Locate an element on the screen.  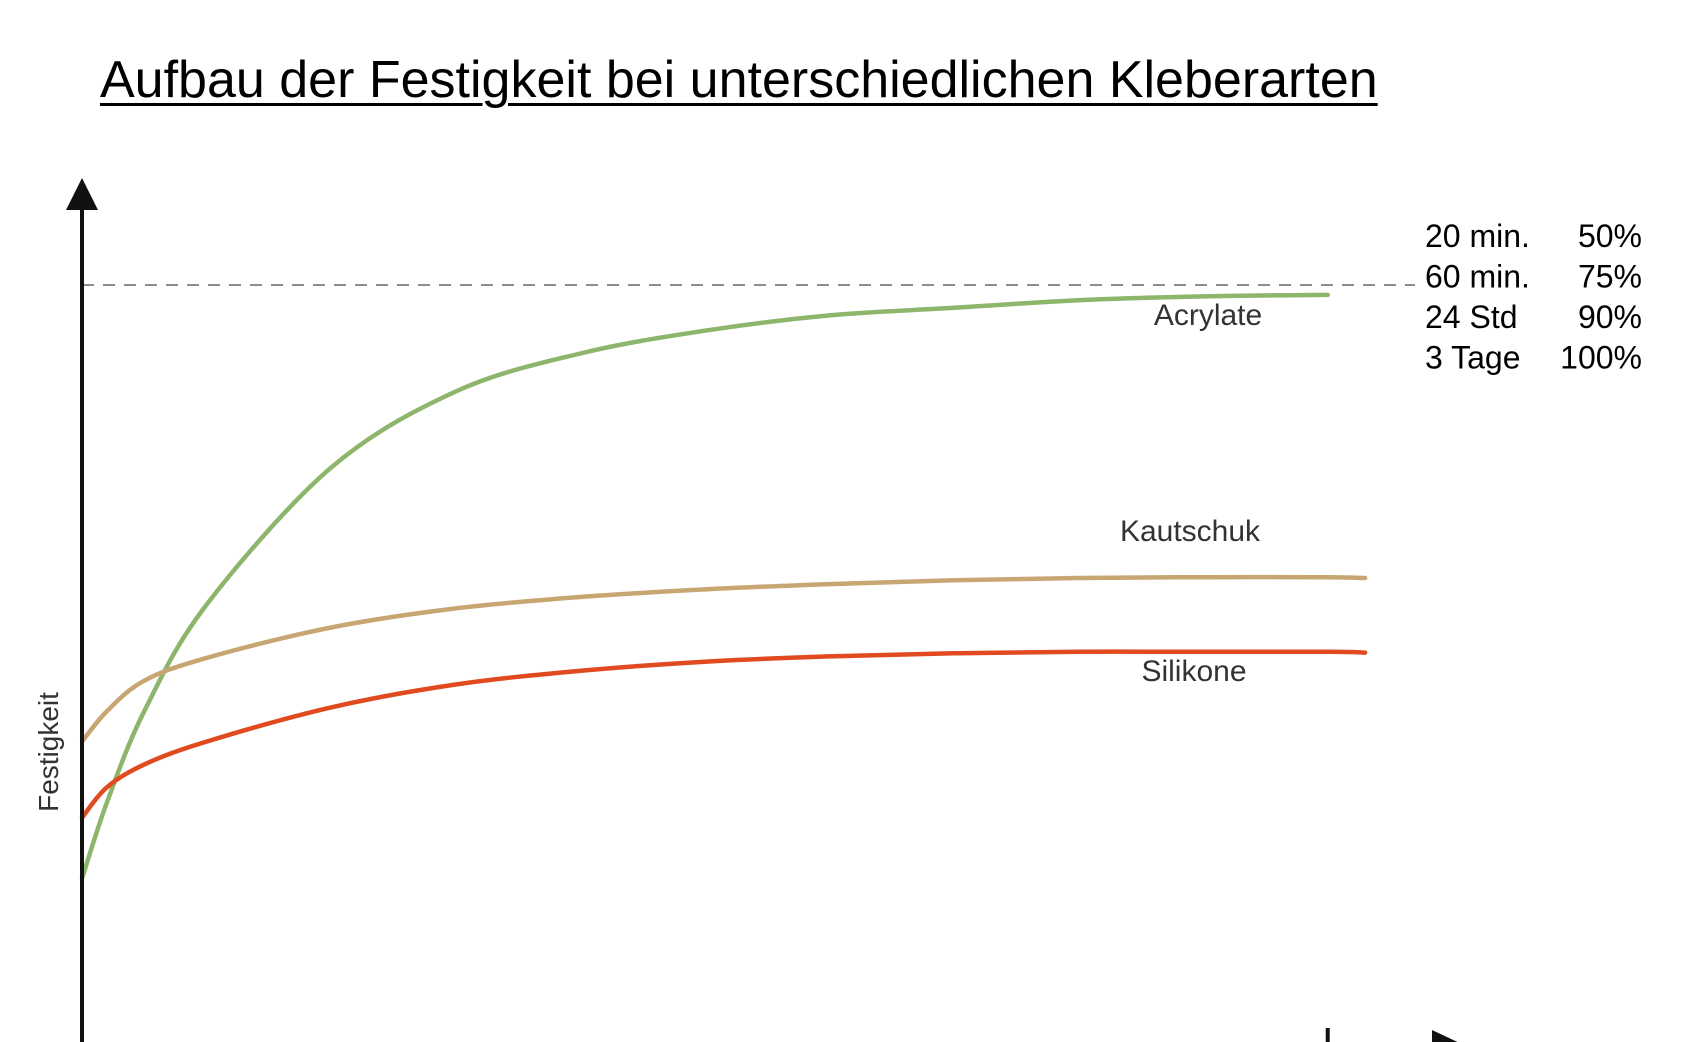
series-labels: Acrylate Kautschuk Silikone is located at coordinates (1191, 493).